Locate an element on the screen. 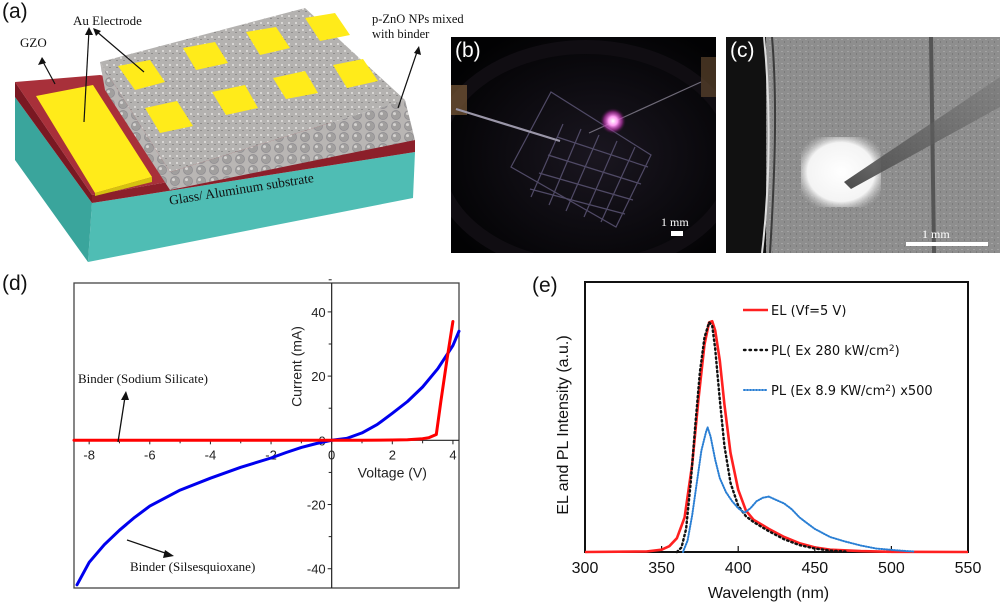 The height and width of the screenshot is (609, 1000). x-tick-label: 2 is located at coordinates (392, 454).